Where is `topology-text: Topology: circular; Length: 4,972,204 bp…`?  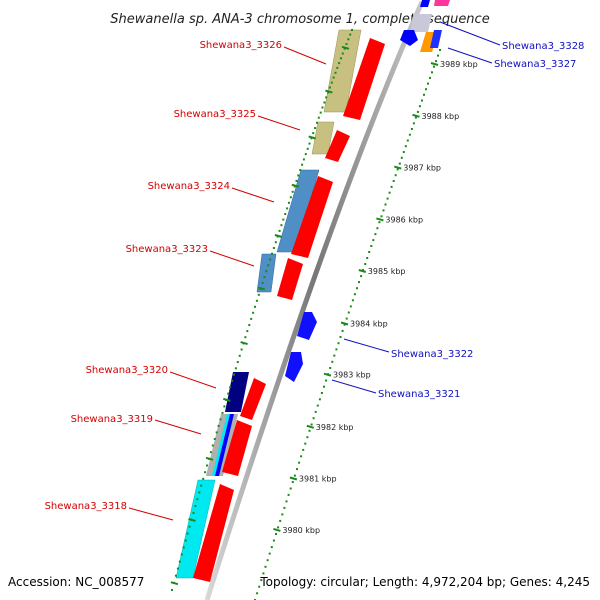
topology-text: Topology: circular; Length: 4,972,204 bp… is located at coordinates (424, 582).